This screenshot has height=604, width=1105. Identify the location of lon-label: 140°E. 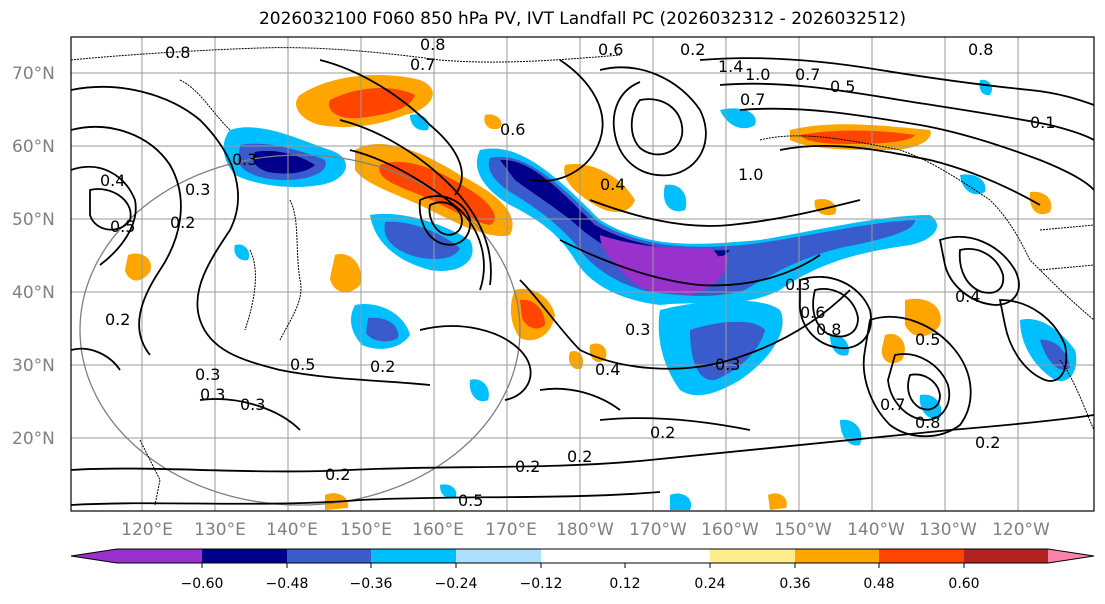
(292, 530).